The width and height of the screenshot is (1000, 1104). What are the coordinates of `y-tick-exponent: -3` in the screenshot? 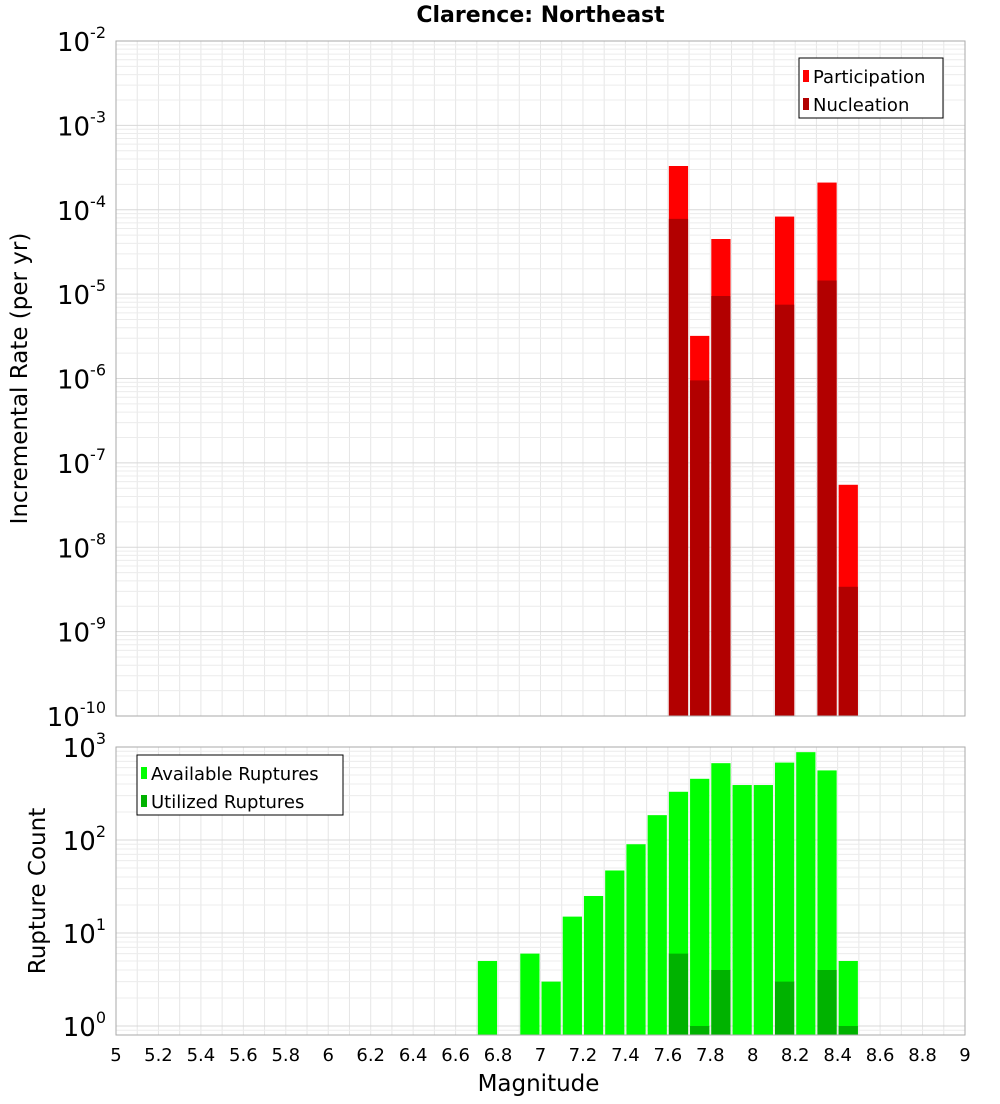 It's located at (98, 116).